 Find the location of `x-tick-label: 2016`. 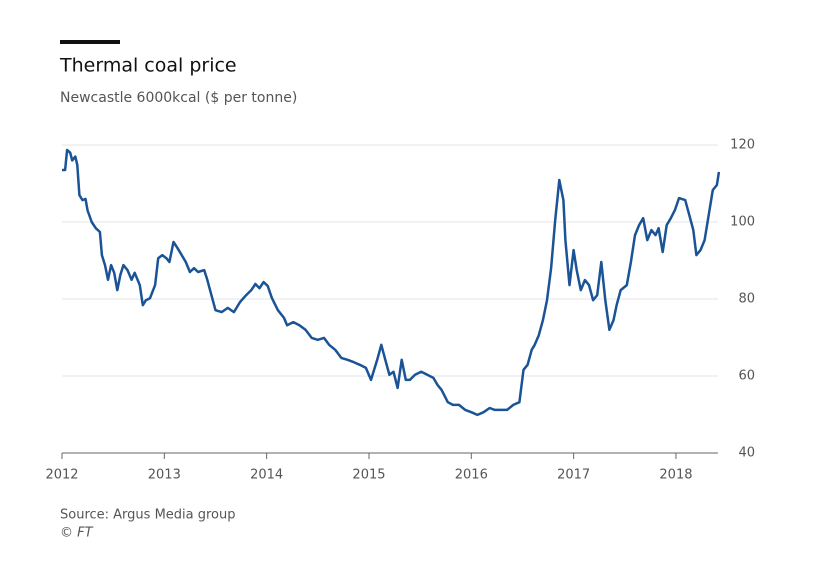

x-tick-label: 2016 is located at coordinates (471, 475).